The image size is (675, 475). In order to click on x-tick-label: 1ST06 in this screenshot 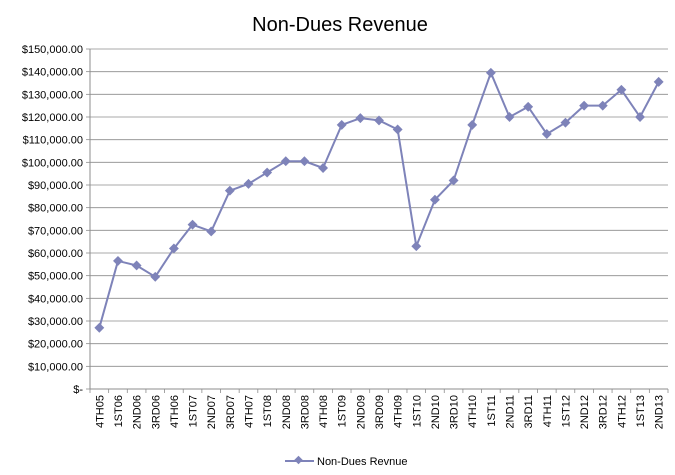, I will do `click(119, 411)`.